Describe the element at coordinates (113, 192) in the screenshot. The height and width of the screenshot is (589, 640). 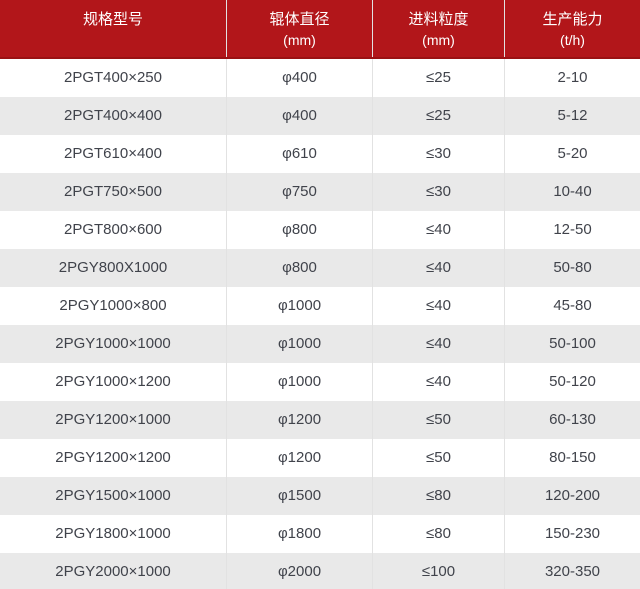
I see `cell-model: 2PGT750×500` at that location.